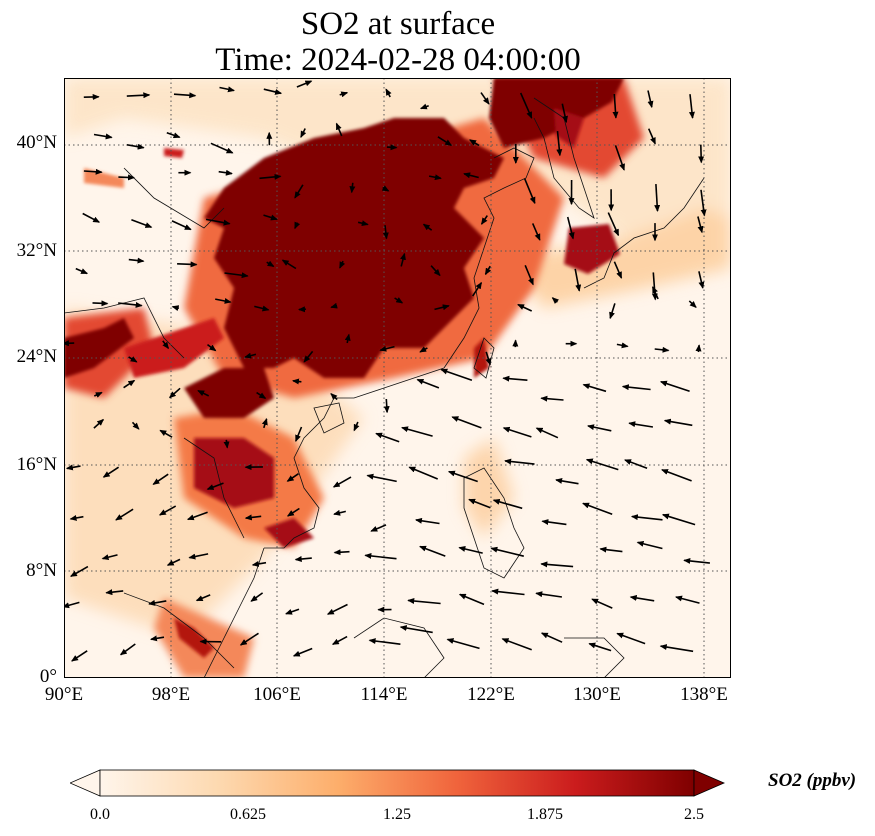 The width and height of the screenshot is (875, 836). I want to click on lon-tick-label: 106°E, so click(277, 694).